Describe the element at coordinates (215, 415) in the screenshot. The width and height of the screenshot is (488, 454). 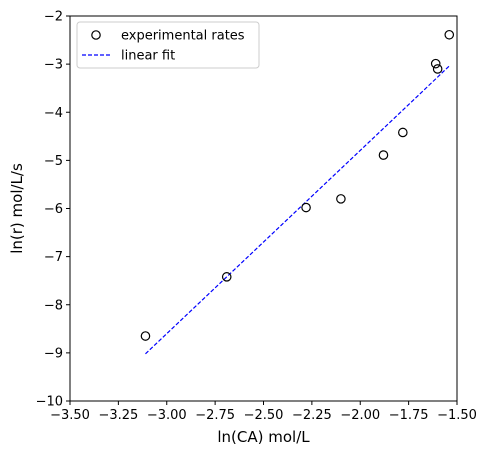
I see `x-tick-label: −2.75` at that location.